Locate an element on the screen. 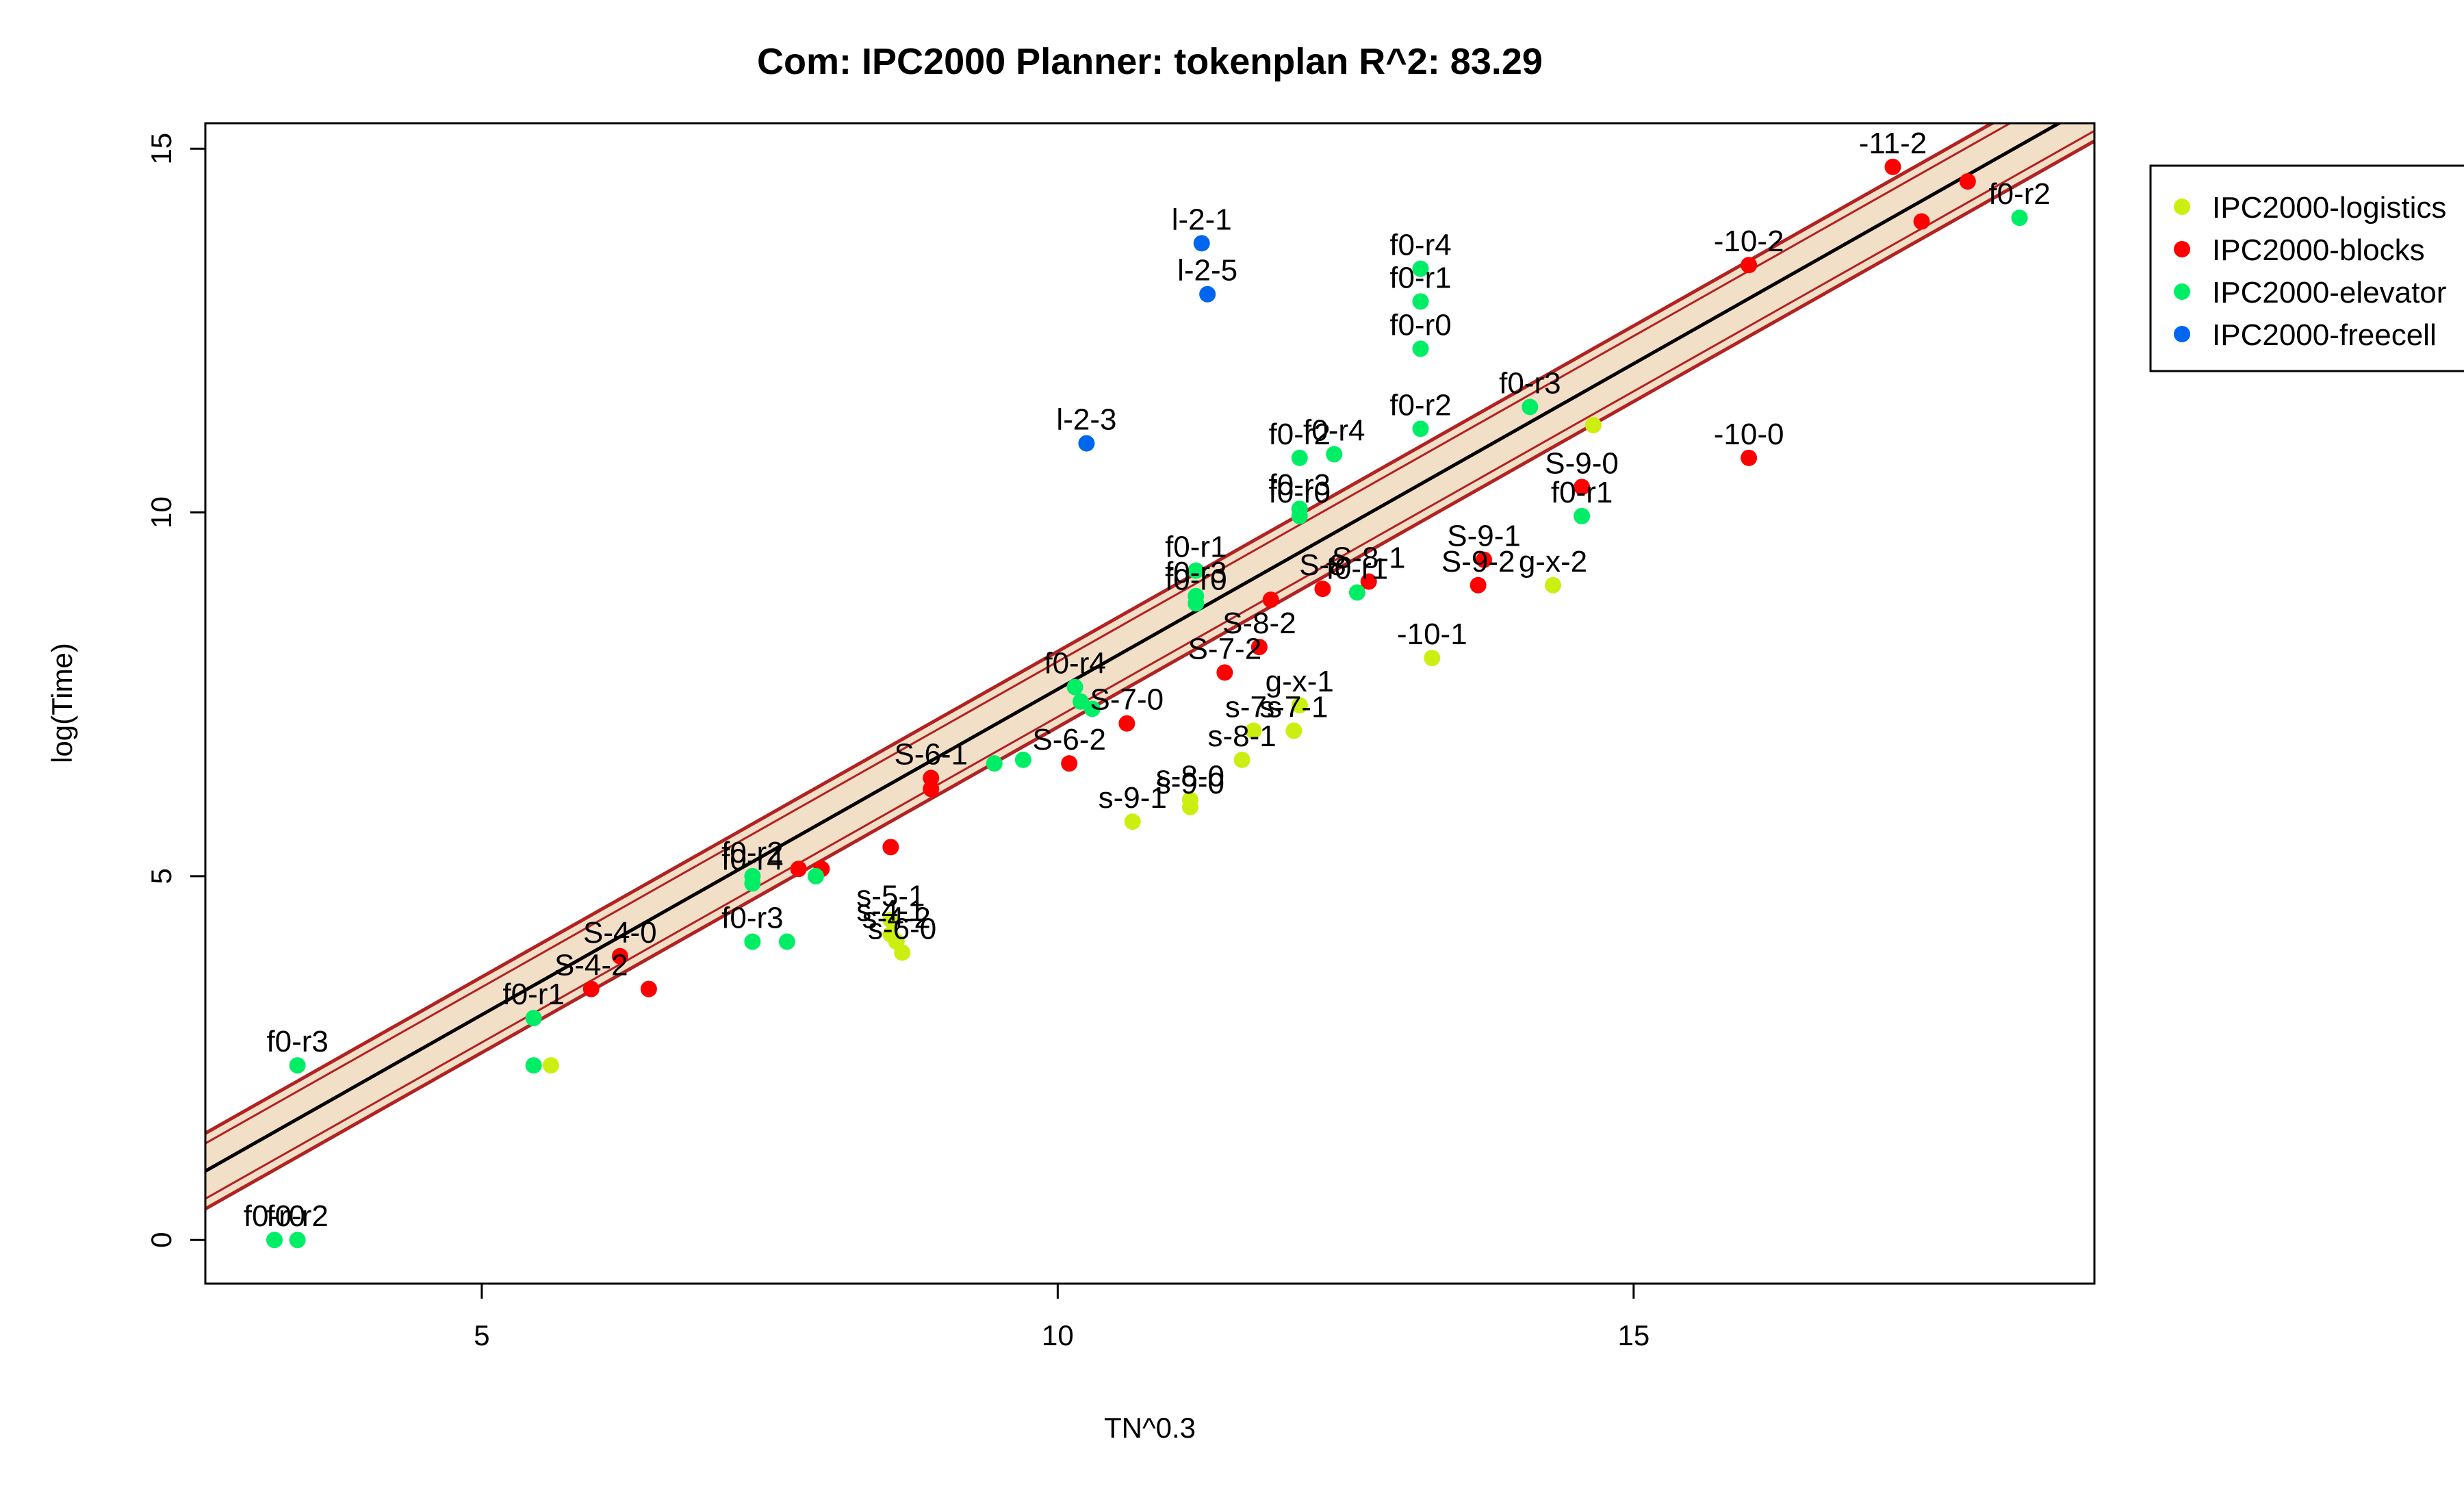  legend-entry: IPC2000-elevator is located at coordinates (2329, 292).